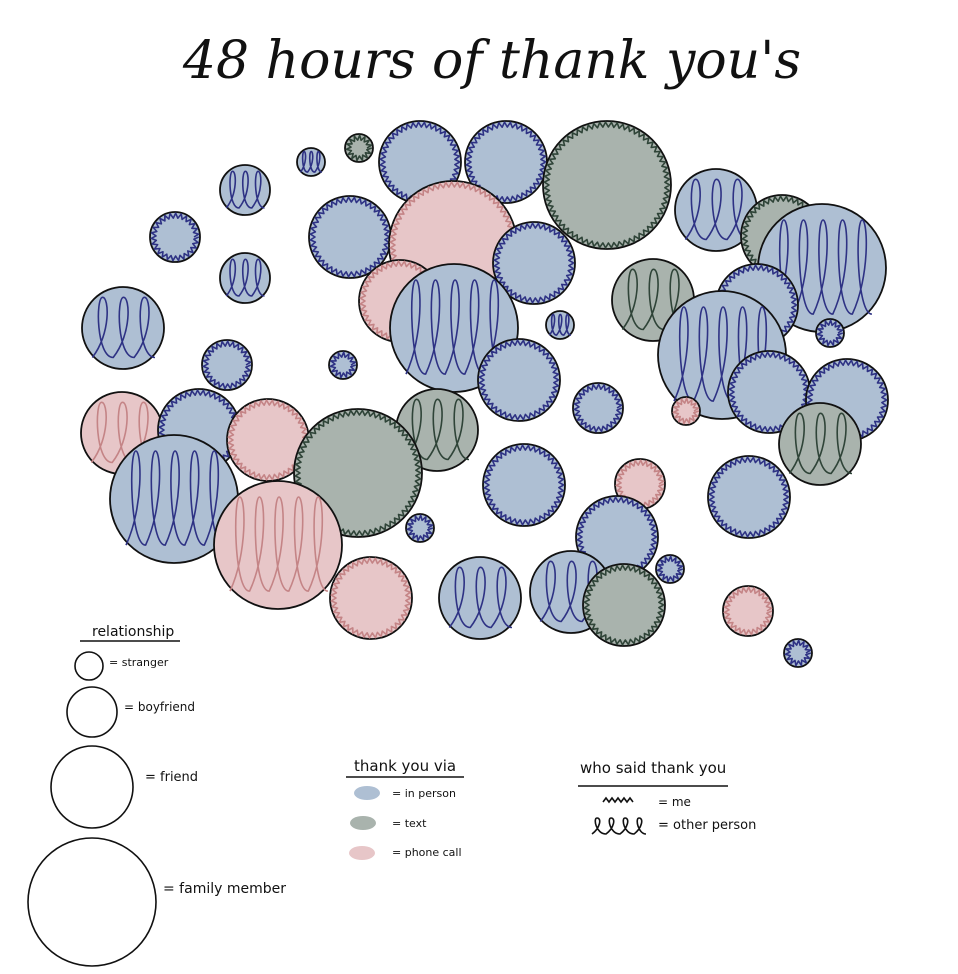 The width and height of the screenshot is (958, 974). What do you see at coordinates (707, 825) in the screenshot?
I see `other-person-legend-label: = other person` at bounding box center [707, 825].